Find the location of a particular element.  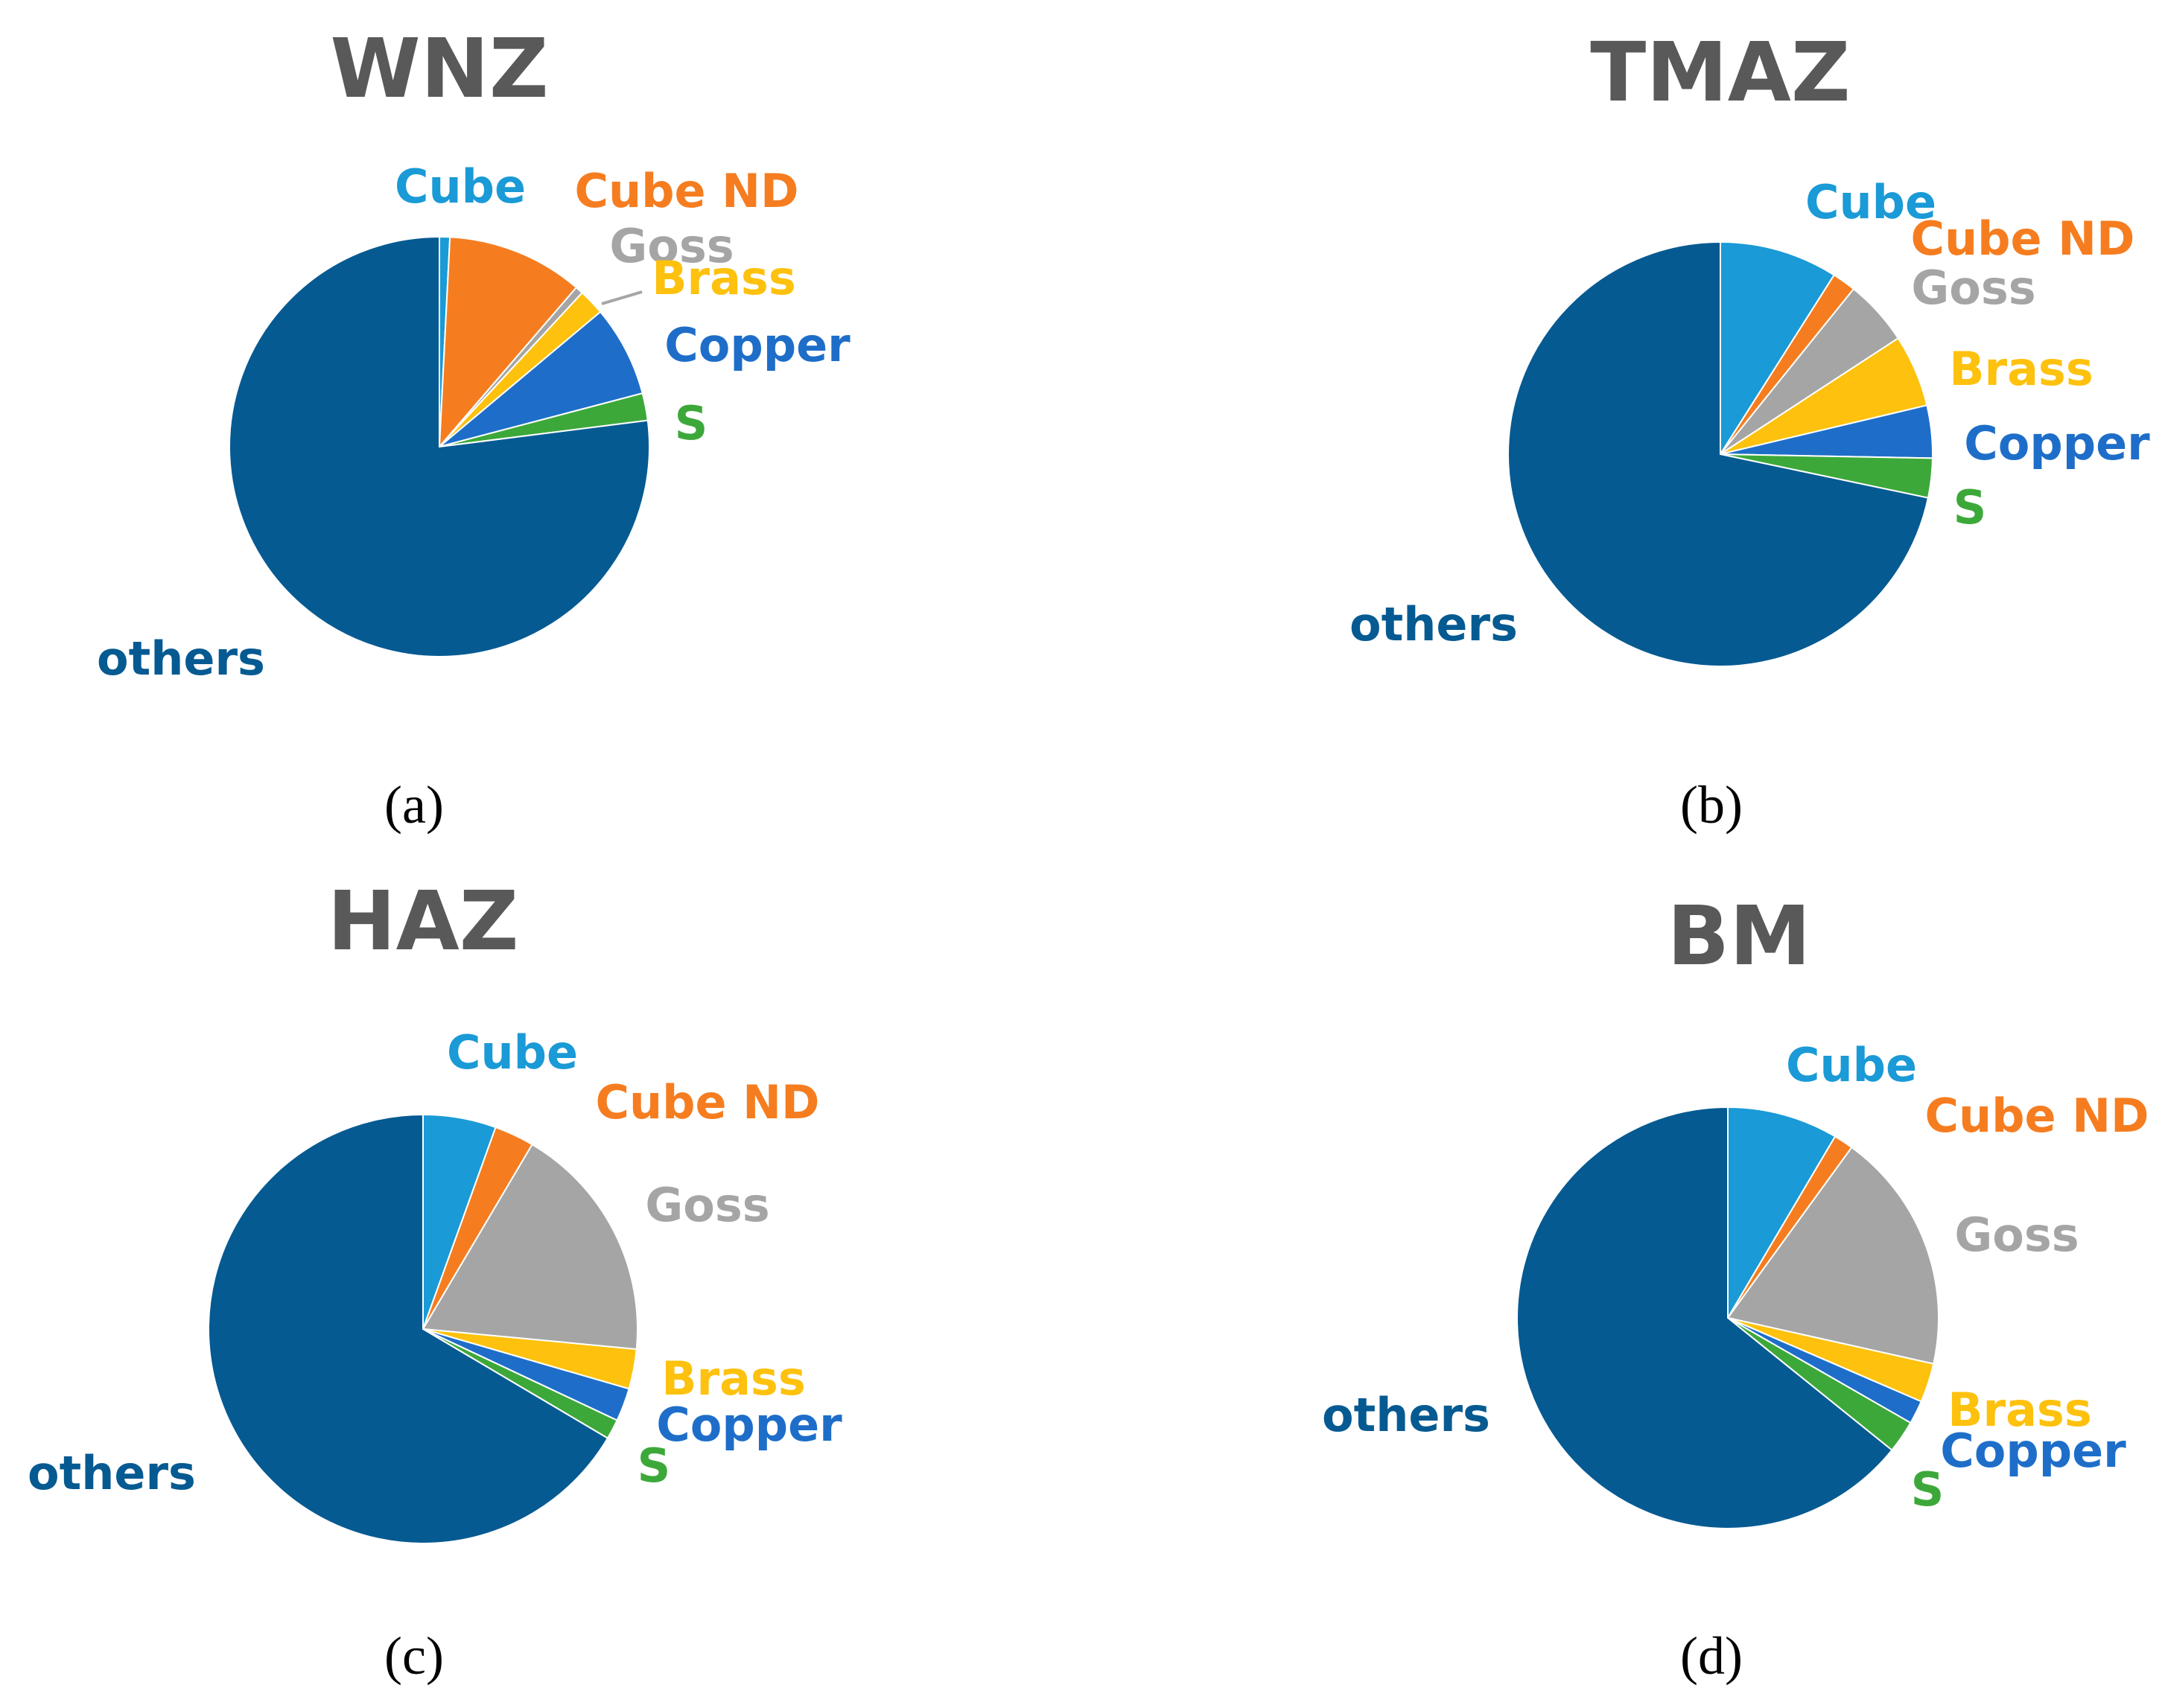

goss-leader-line is located at coordinates (622, 298).